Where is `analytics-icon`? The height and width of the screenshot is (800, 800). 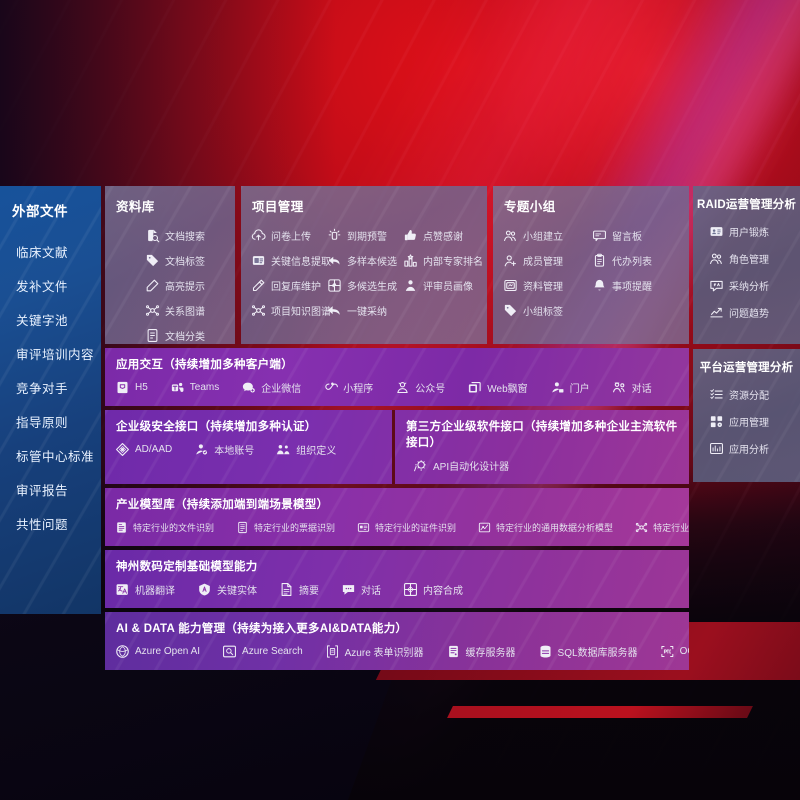 analytics-icon is located at coordinates (716, 448).